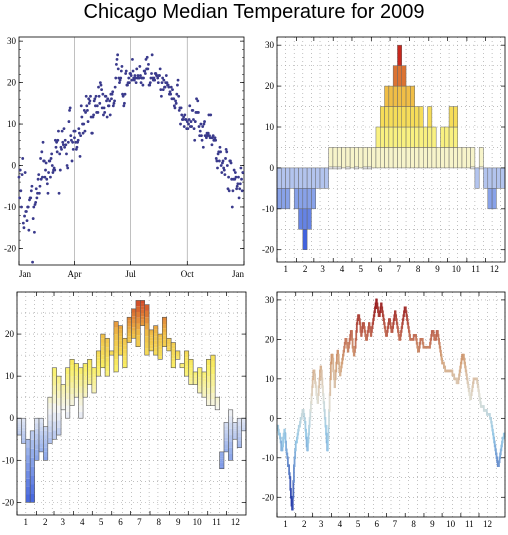  Describe the element at coordinates (120, 522) in the screenshot. I see `weekly-range-panel-x-tick-label: 6` at that location.